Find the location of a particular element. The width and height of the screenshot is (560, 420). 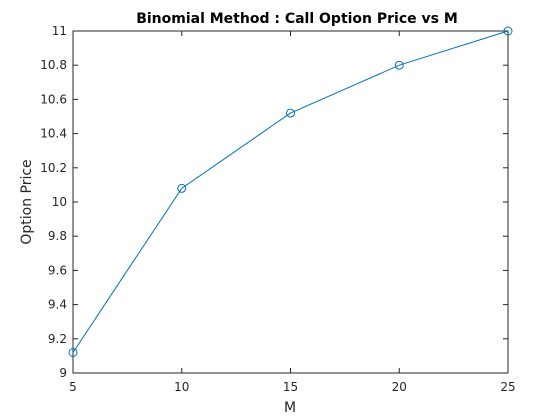

chart-title: Binomial Method : Call Option Price vs M is located at coordinates (297, 19).